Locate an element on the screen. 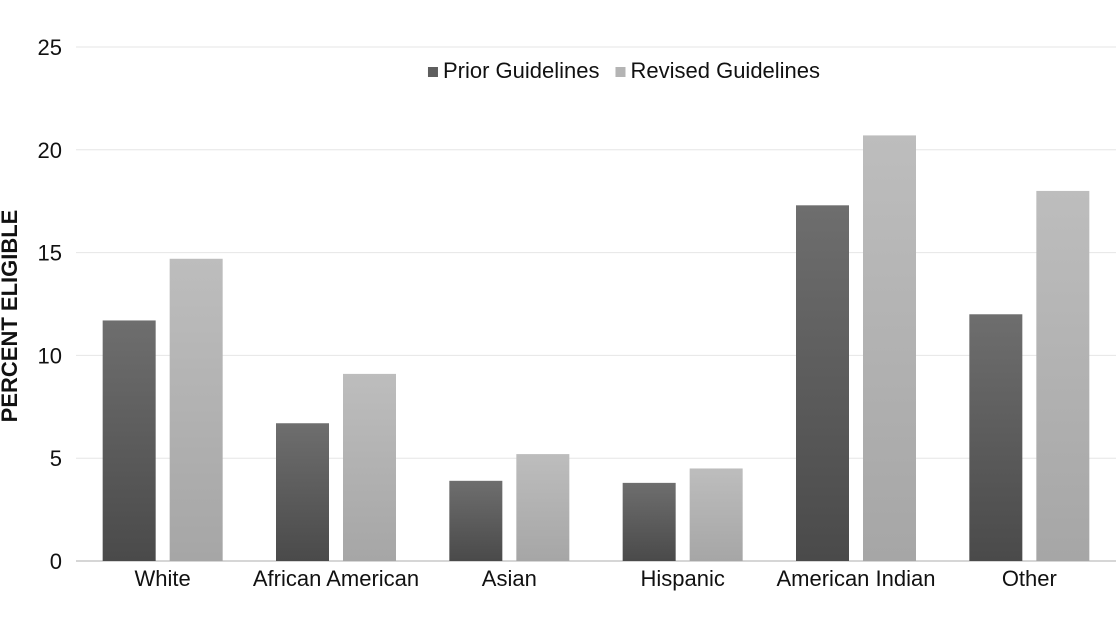  x-category-label: American Indian is located at coordinates (856, 578).